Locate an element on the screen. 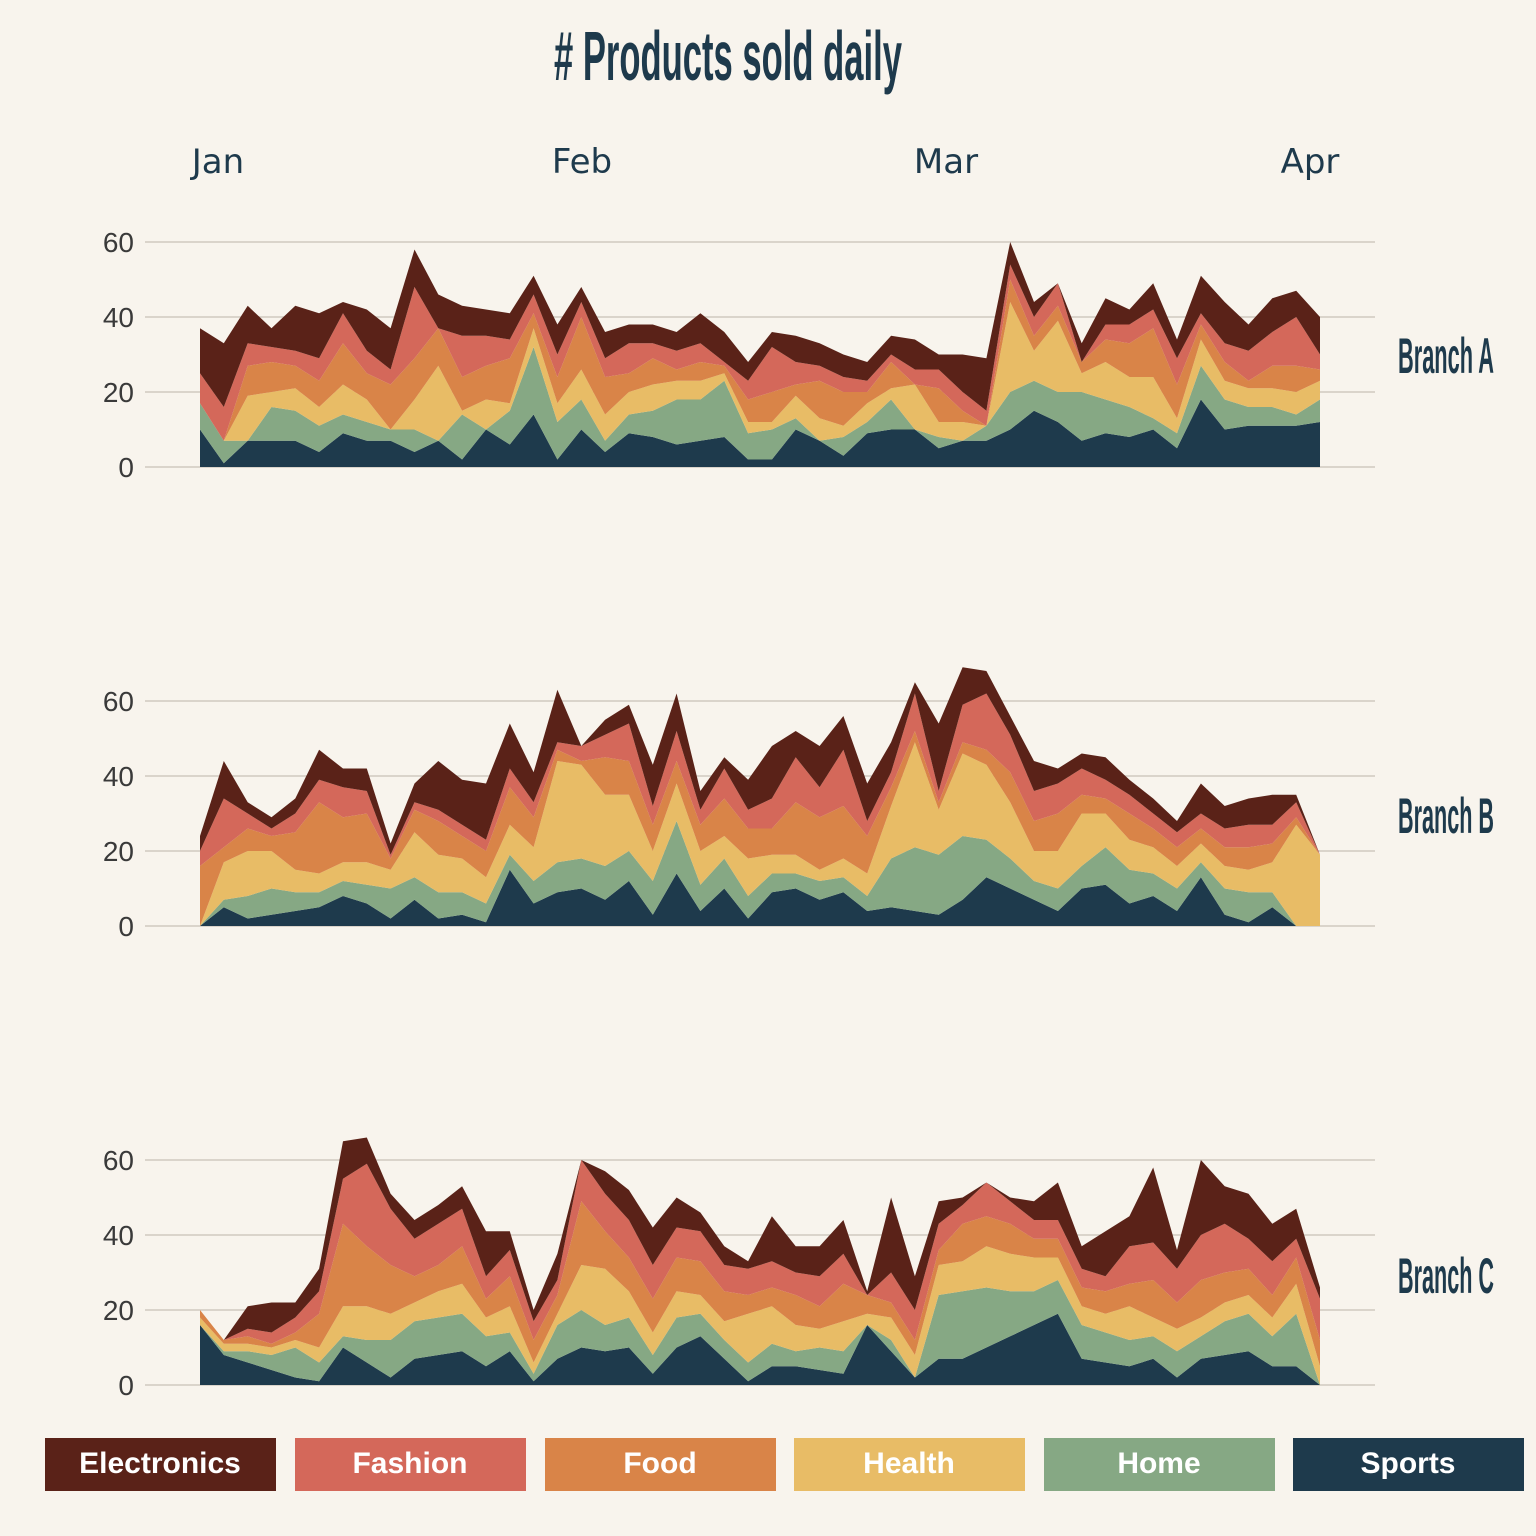  month-tick-0: Jan is located at coordinates (217, 162).